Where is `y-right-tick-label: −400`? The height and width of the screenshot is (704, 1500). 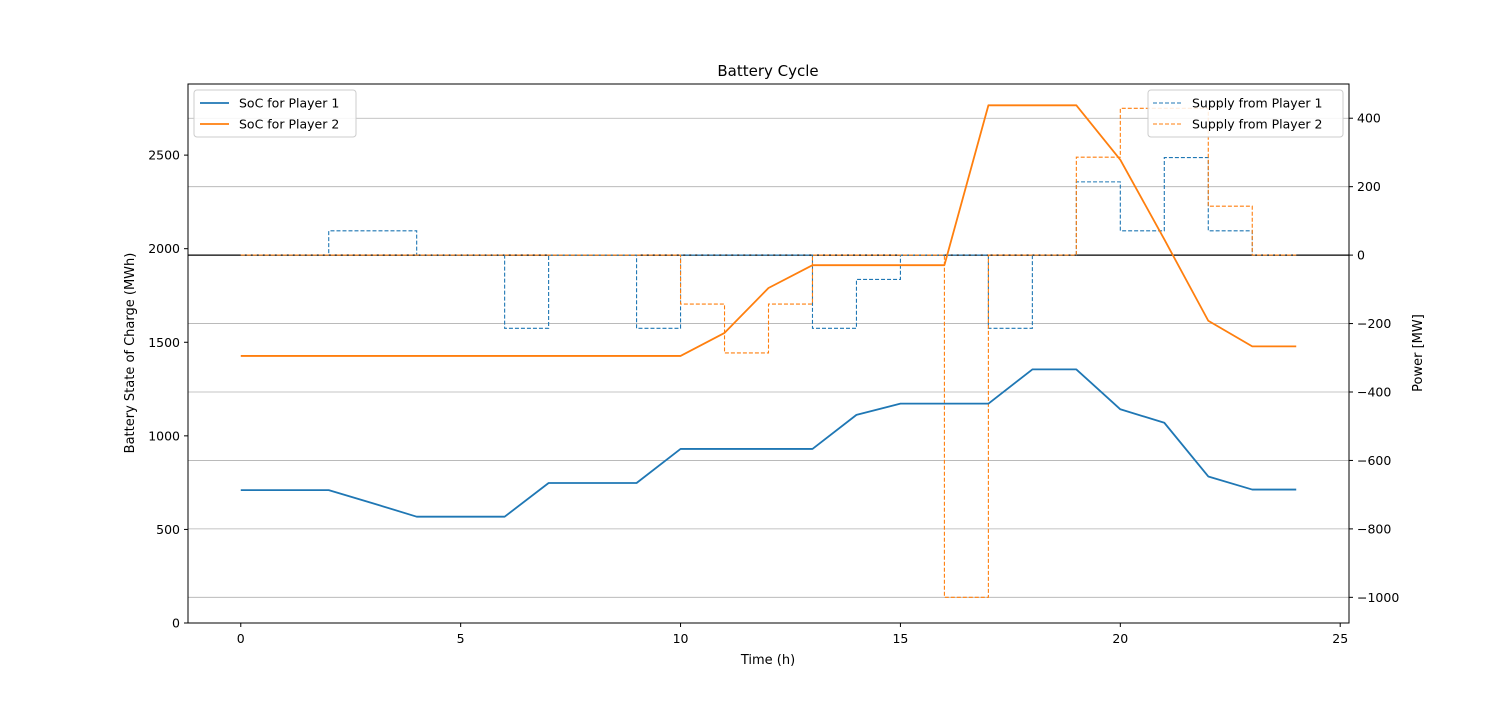
y-right-tick-label: −400 is located at coordinates (1374, 392).